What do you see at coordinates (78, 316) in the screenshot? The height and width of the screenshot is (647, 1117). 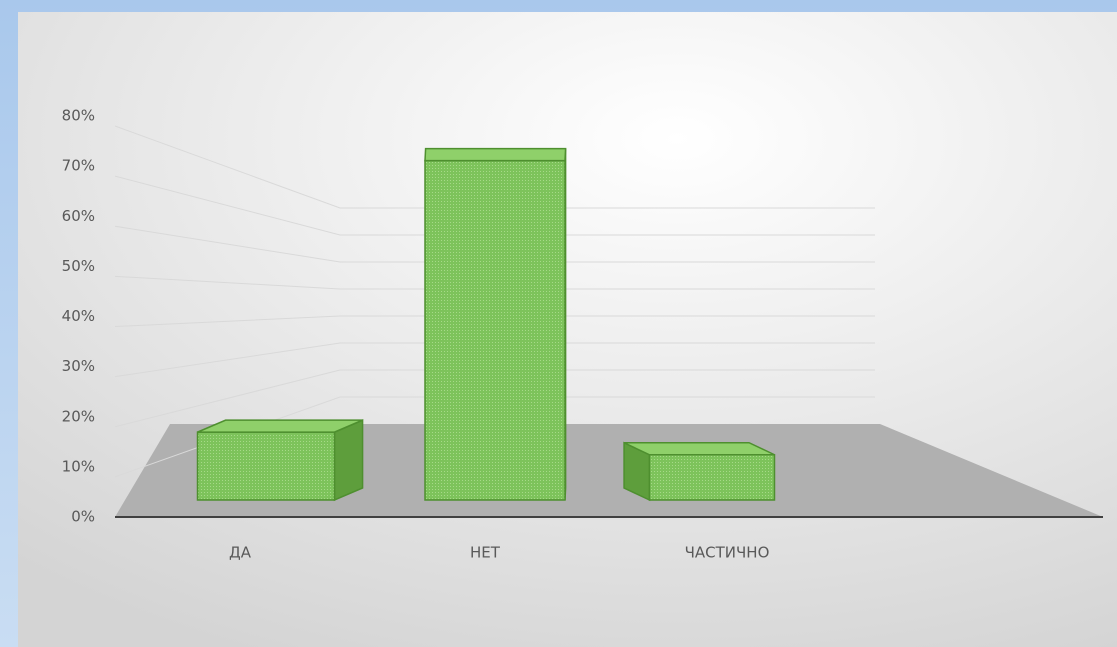 I see `y-tick-label: 40%` at bounding box center [78, 316].